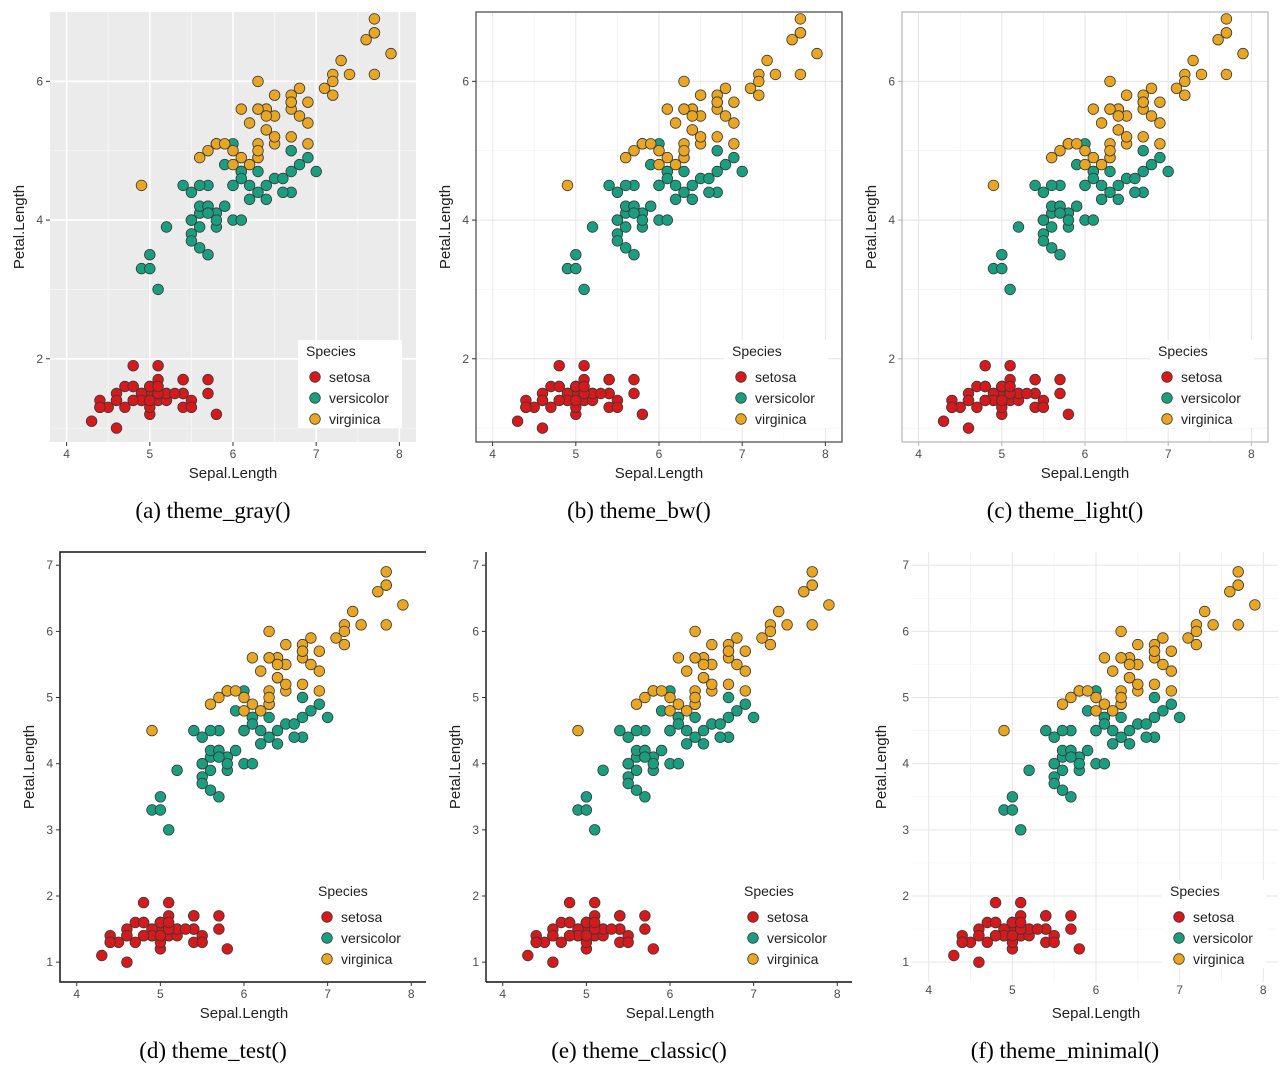  Describe the element at coordinates (49, 698) in the screenshot. I see `y-tick-label: 5` at that location.